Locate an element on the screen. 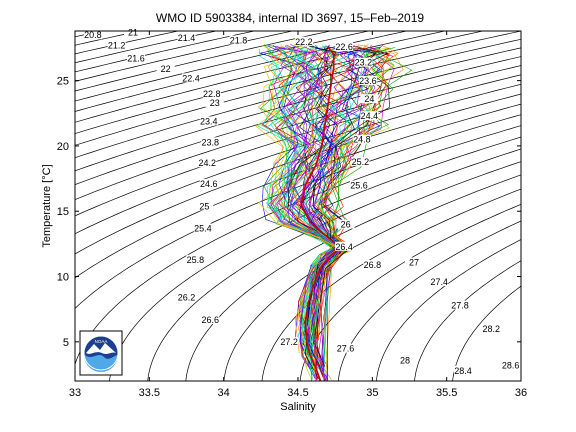 Image resolution: width=576 pixels, height=432 pixels. x-tick-label: 33.5 is located at coordinates (149, 393).